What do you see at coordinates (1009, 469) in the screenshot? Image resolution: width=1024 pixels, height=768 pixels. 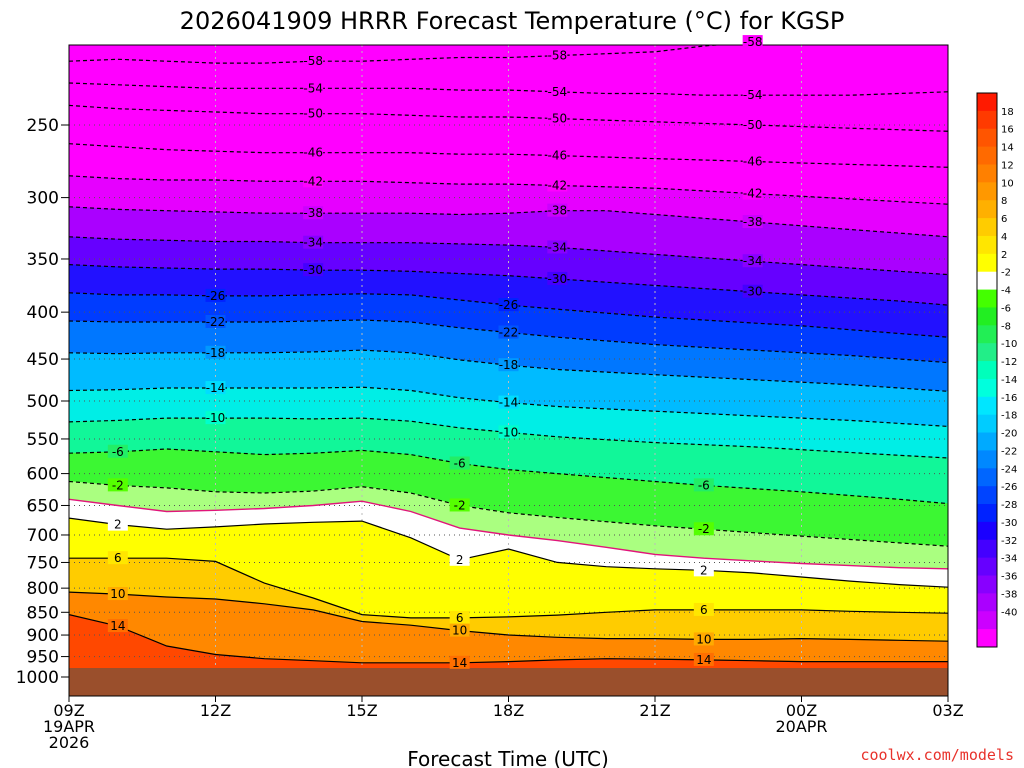 I see `colorbar-label: -24` at bounding box center [1009, 469].